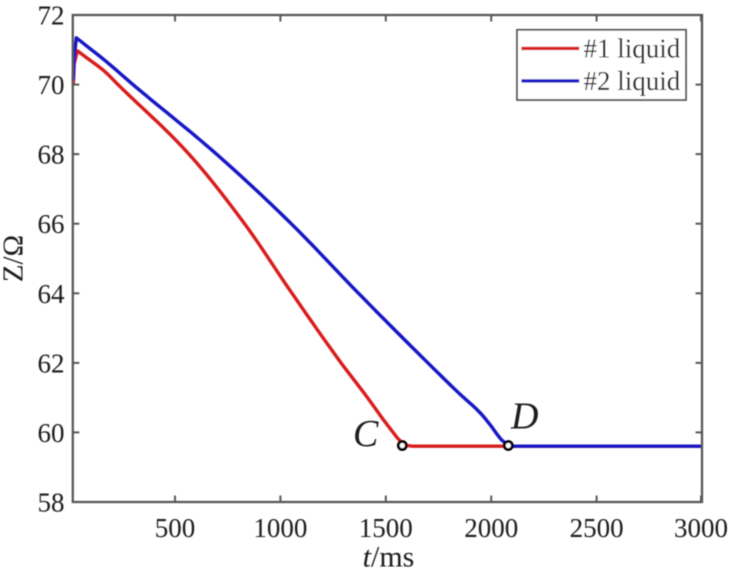 Image resolution: width=736 pixels, height=576 pixels. Describe the element at coordinates (175, 528) in the screenshot. I see `svg-text: 500` at that location.